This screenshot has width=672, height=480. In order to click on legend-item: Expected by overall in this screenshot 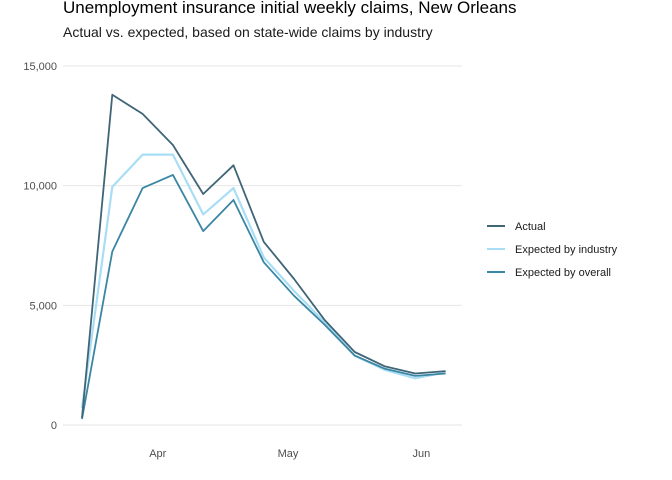, I will do `click(549, 273)`.